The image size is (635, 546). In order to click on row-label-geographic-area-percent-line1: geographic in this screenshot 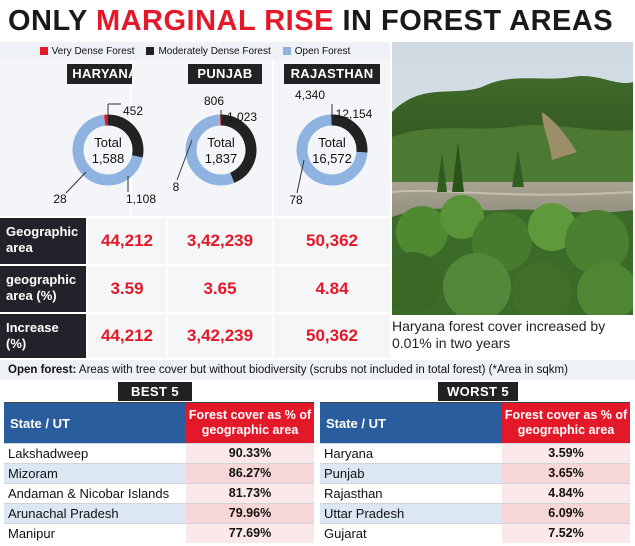, I will do `click(41, 279)`.